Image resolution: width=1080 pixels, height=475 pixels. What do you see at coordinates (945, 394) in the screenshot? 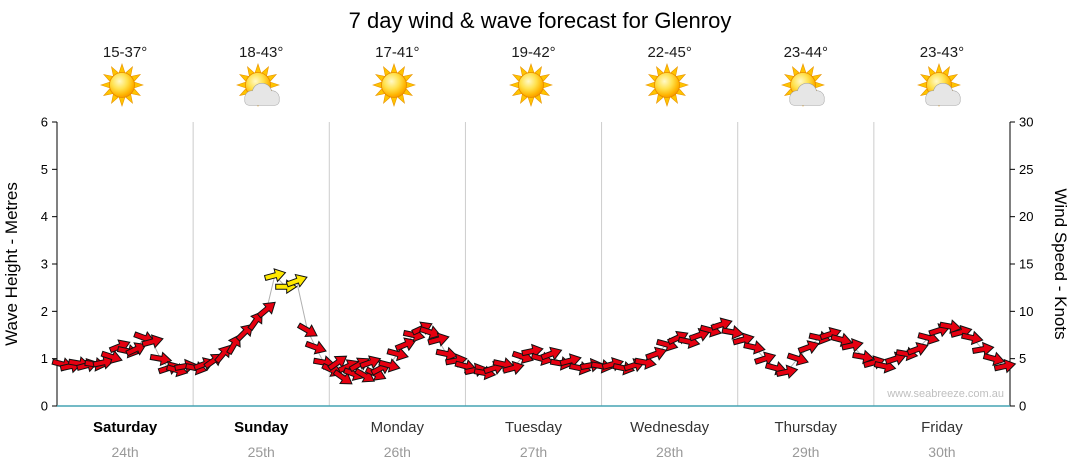
I see `watermark: www.seabreeze.com.au` at bounding box center [945, 394].